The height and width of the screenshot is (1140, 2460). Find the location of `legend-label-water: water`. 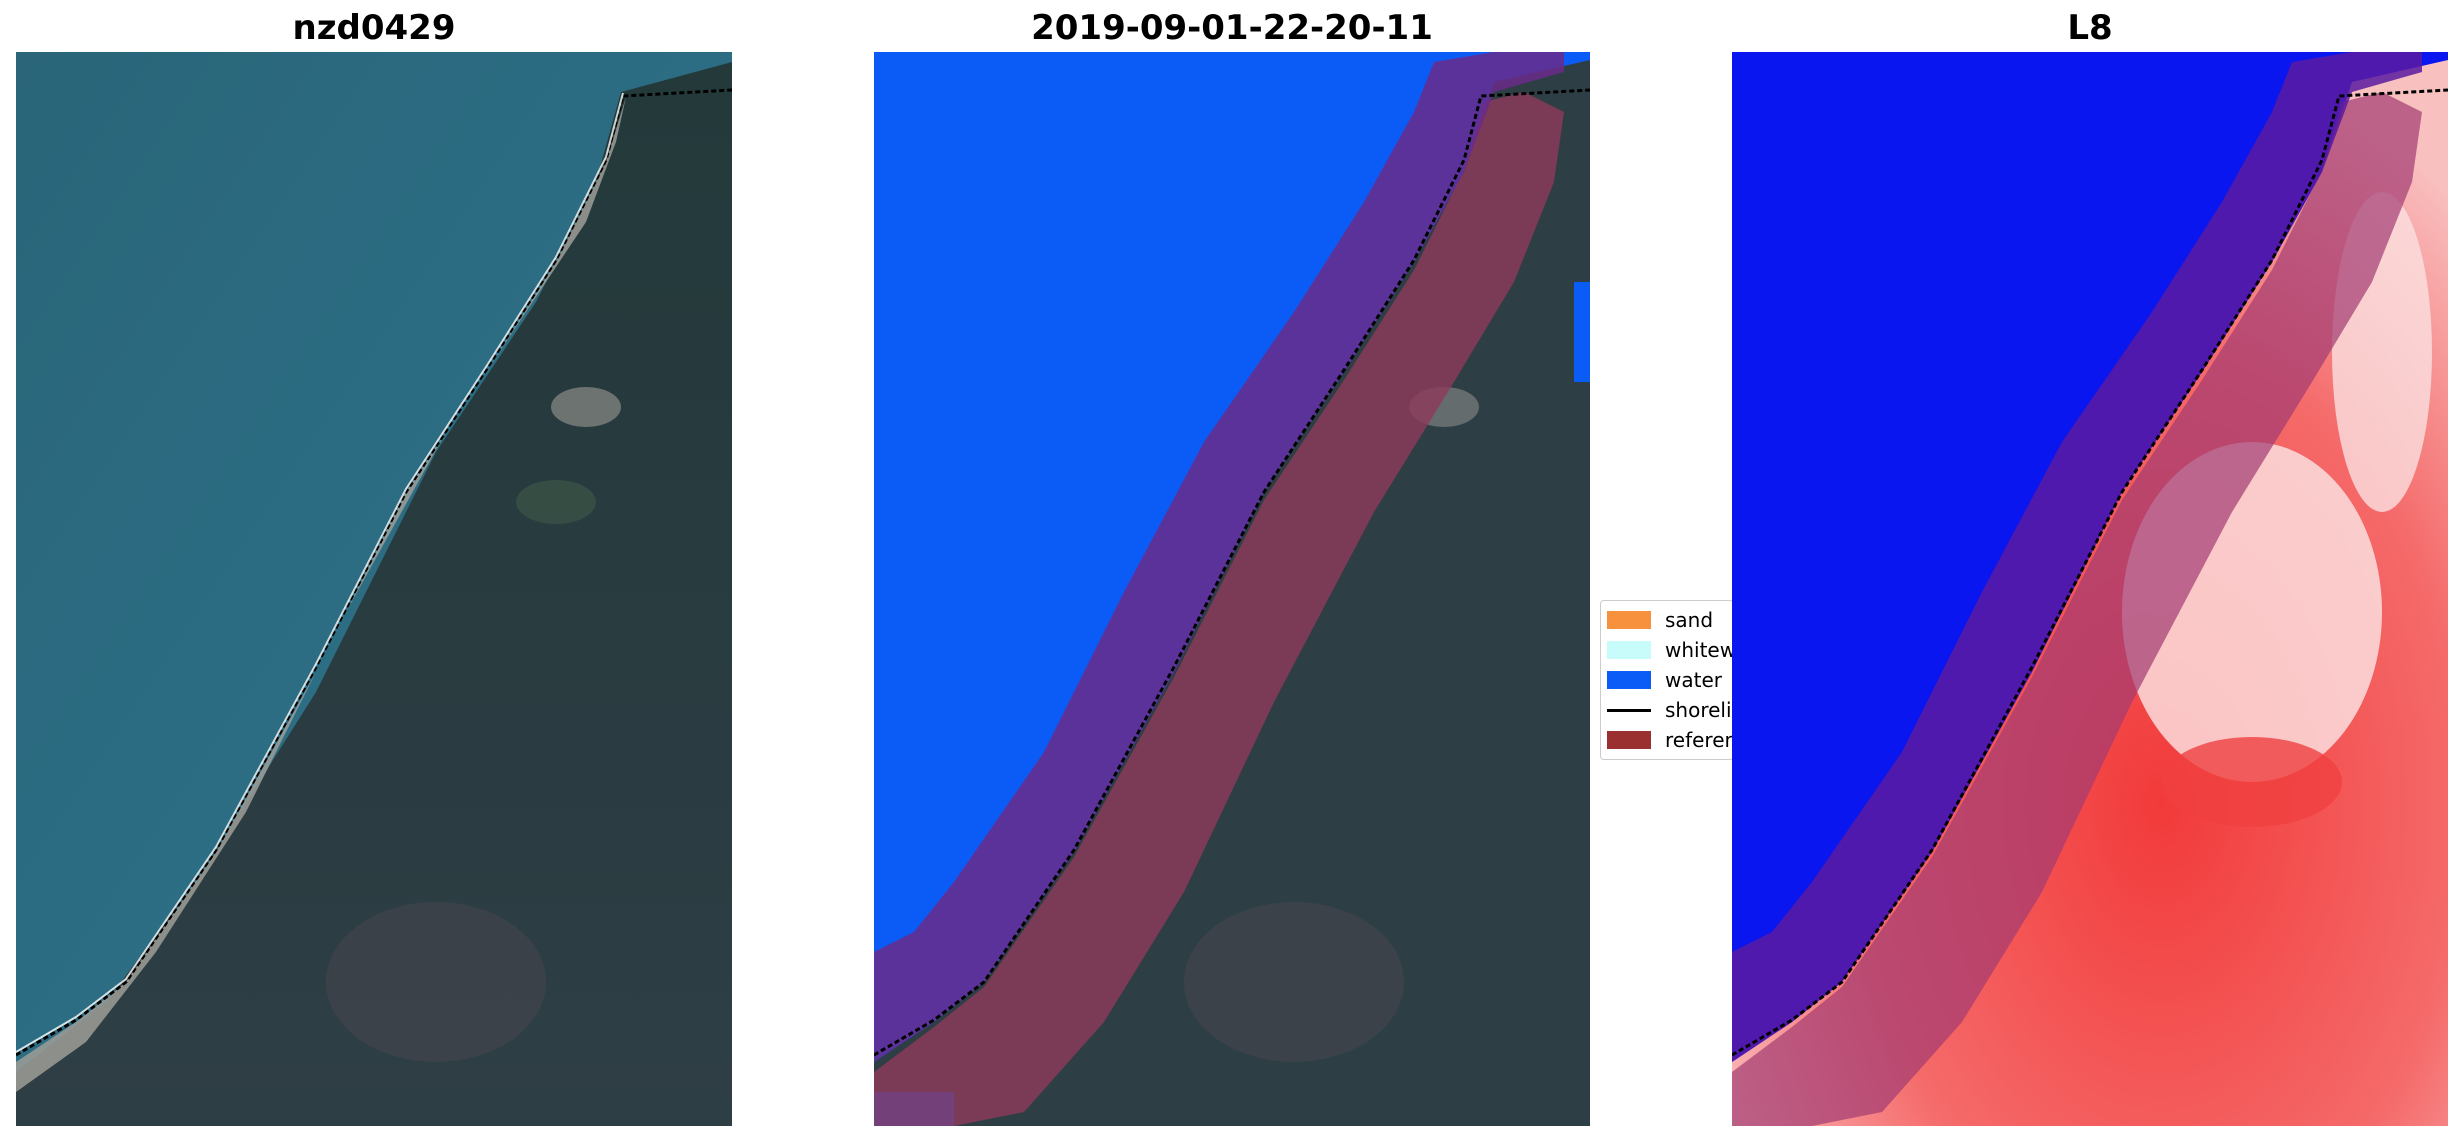

legend-label-water: water is located at coordinates (1693, 680).